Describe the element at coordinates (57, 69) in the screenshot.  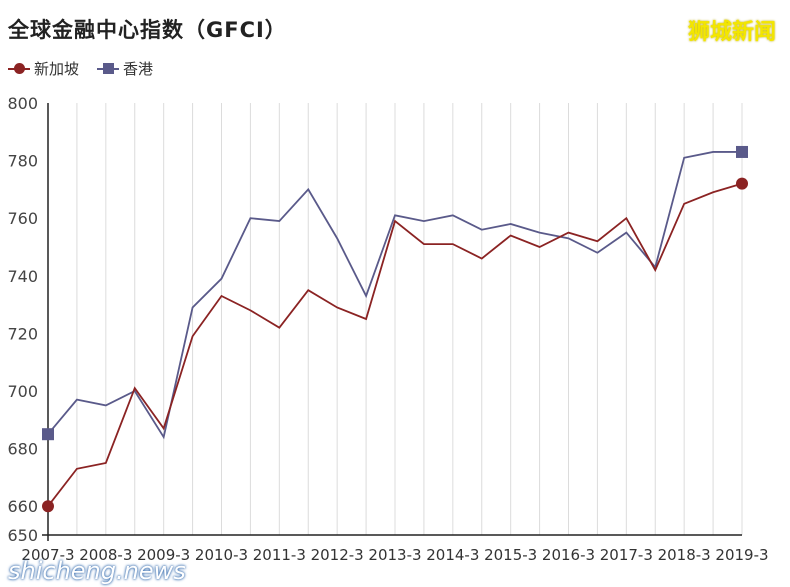
I see `legend-label-singapore: 新加坡` at that location.